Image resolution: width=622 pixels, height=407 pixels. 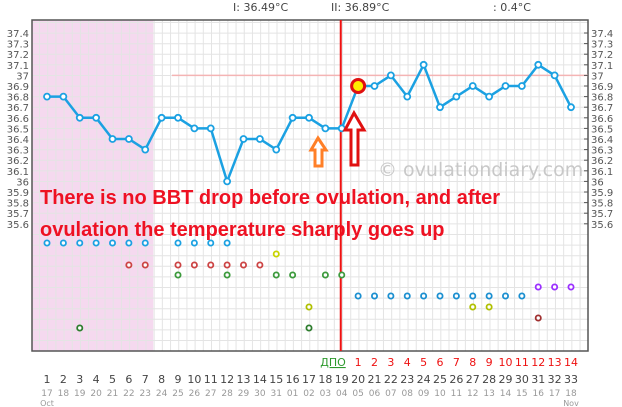 I want to click on cycle-day-label: 32, so click(x=555, y=379).